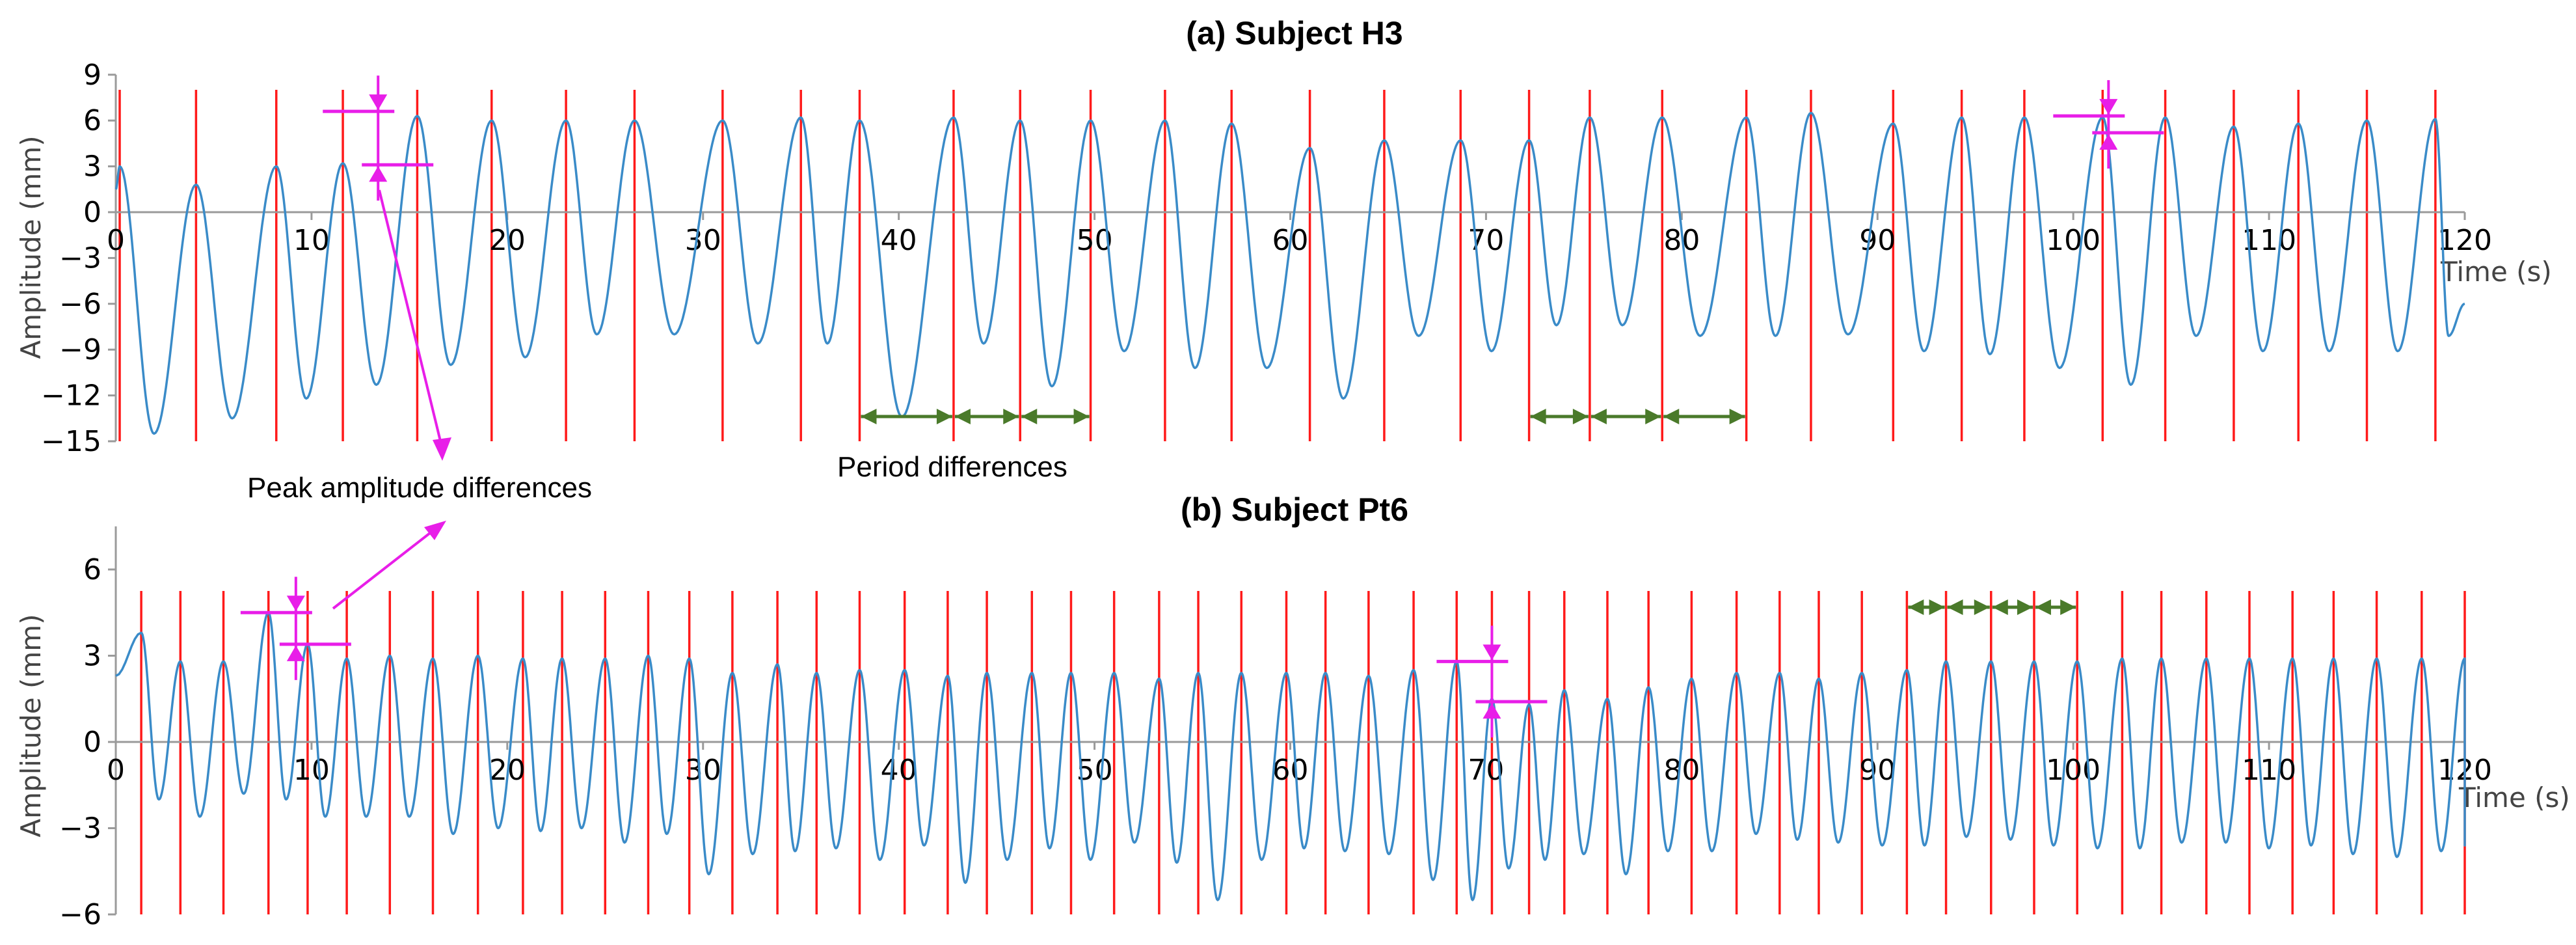  Describe the element at coordinates (411, 320) in the screenshot. I see `peak-pointer-line-a` at that location.